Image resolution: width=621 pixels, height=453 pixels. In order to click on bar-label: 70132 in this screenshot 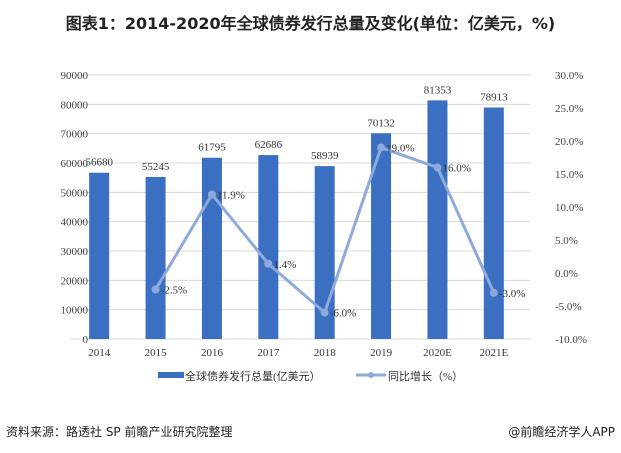, I will do `click(381, 123)`.